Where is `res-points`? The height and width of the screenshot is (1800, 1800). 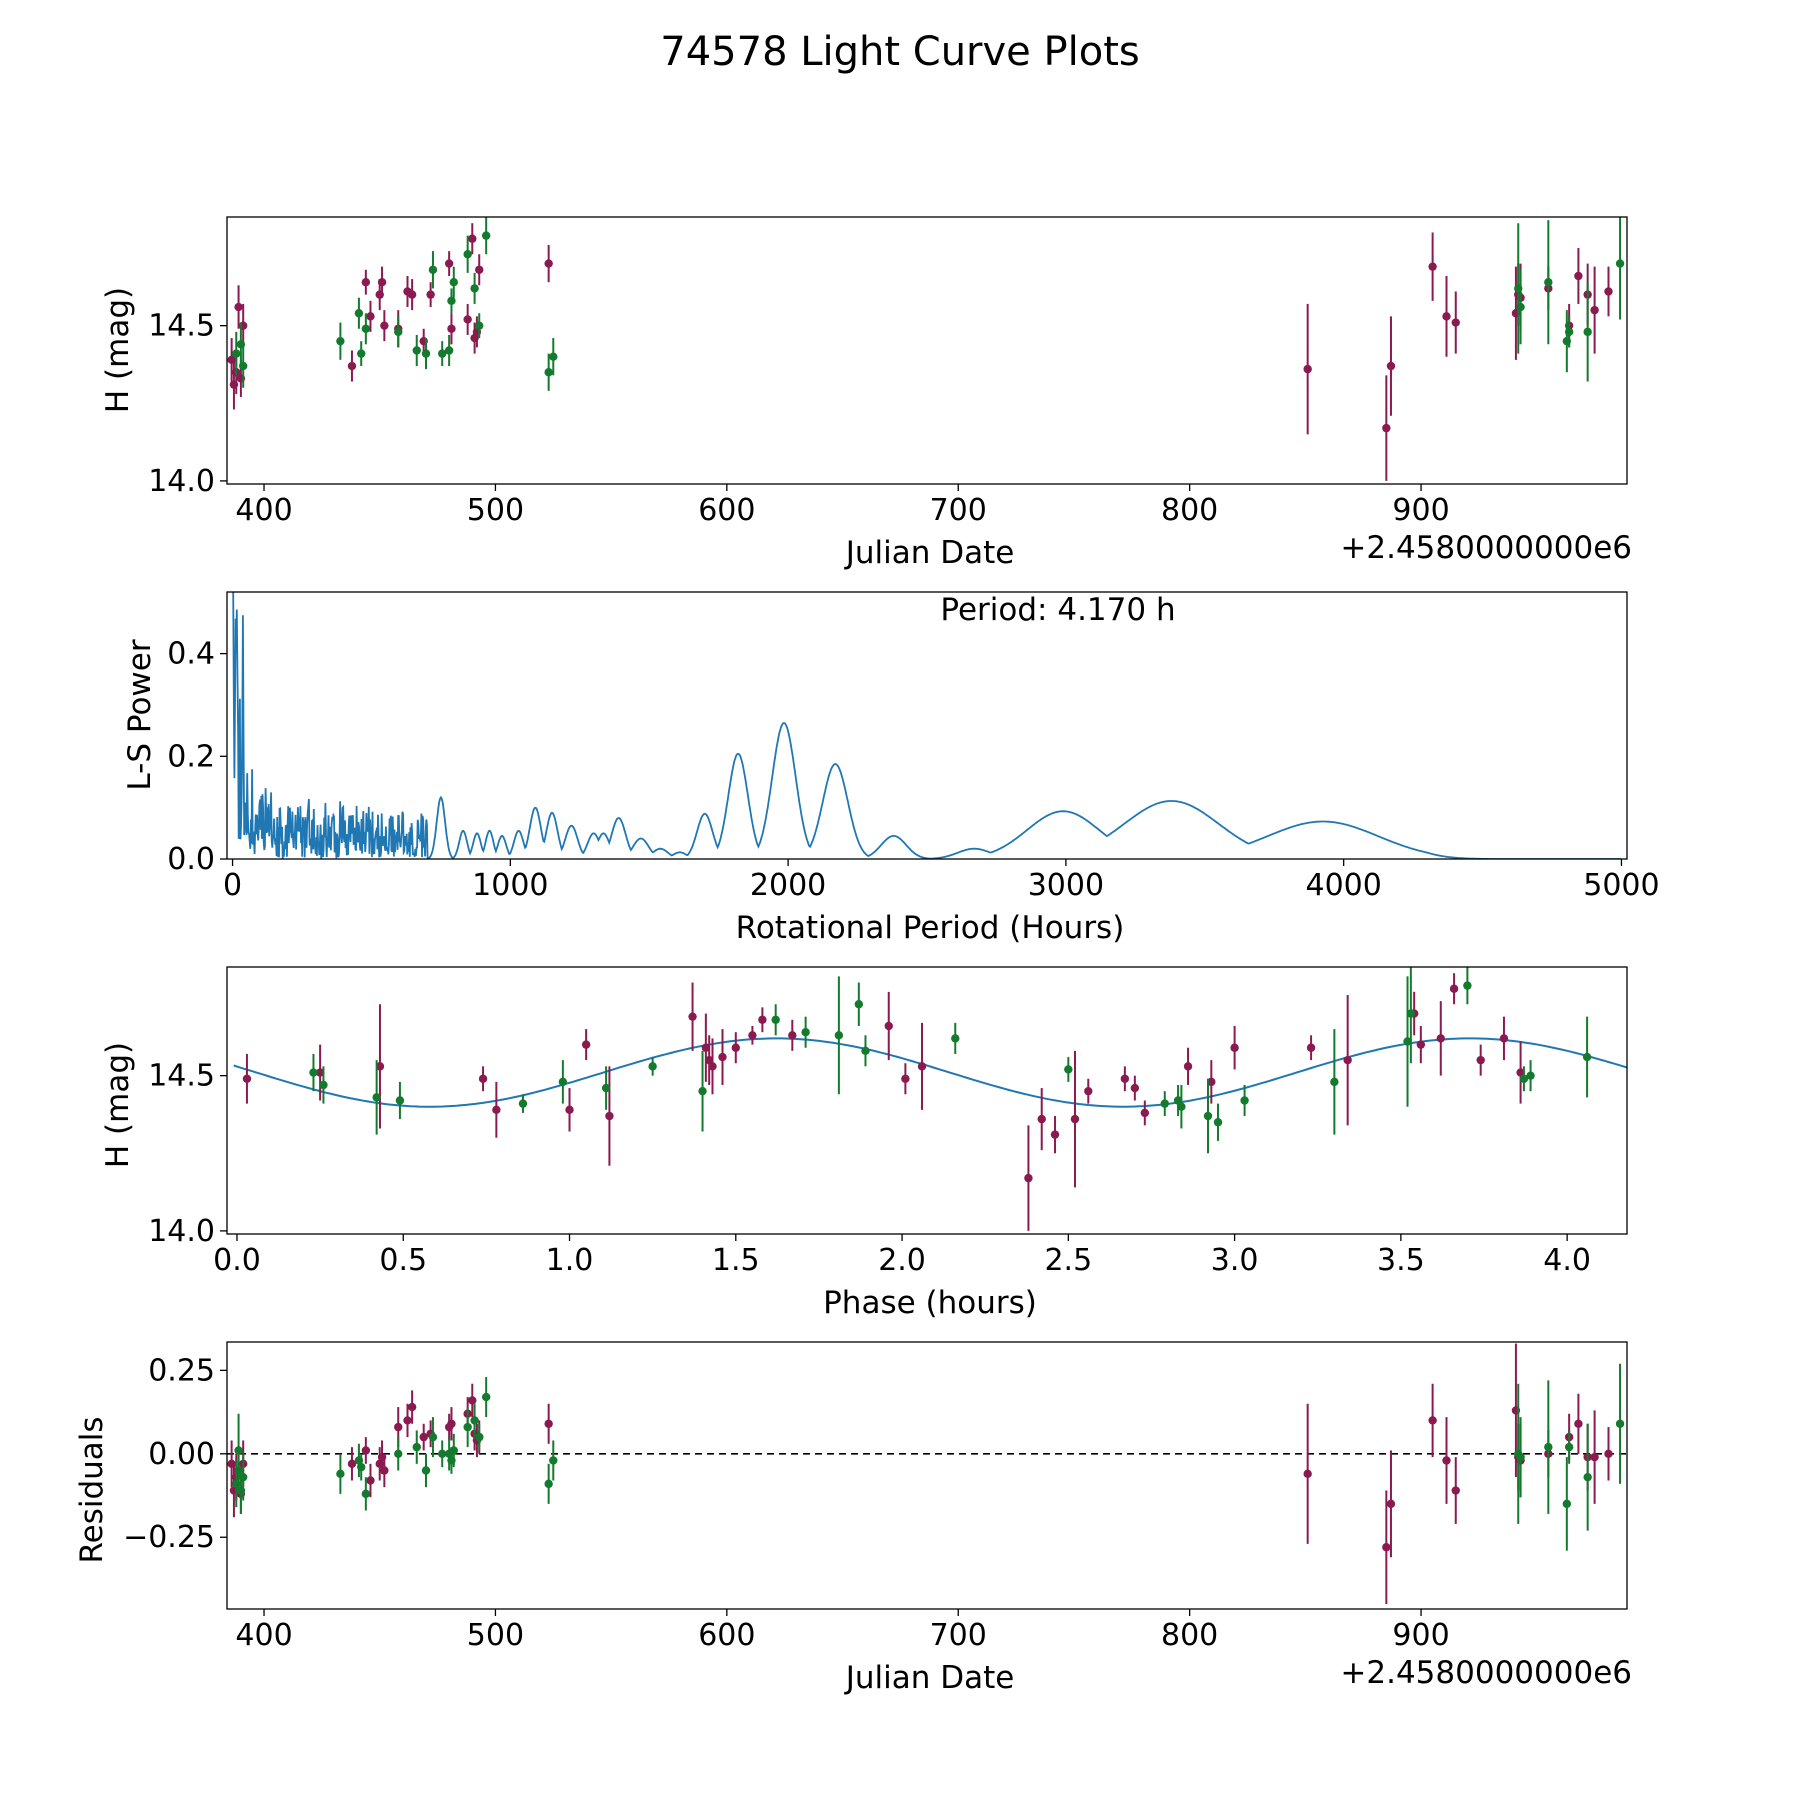 res-points is located at coordinates (926, 1473).